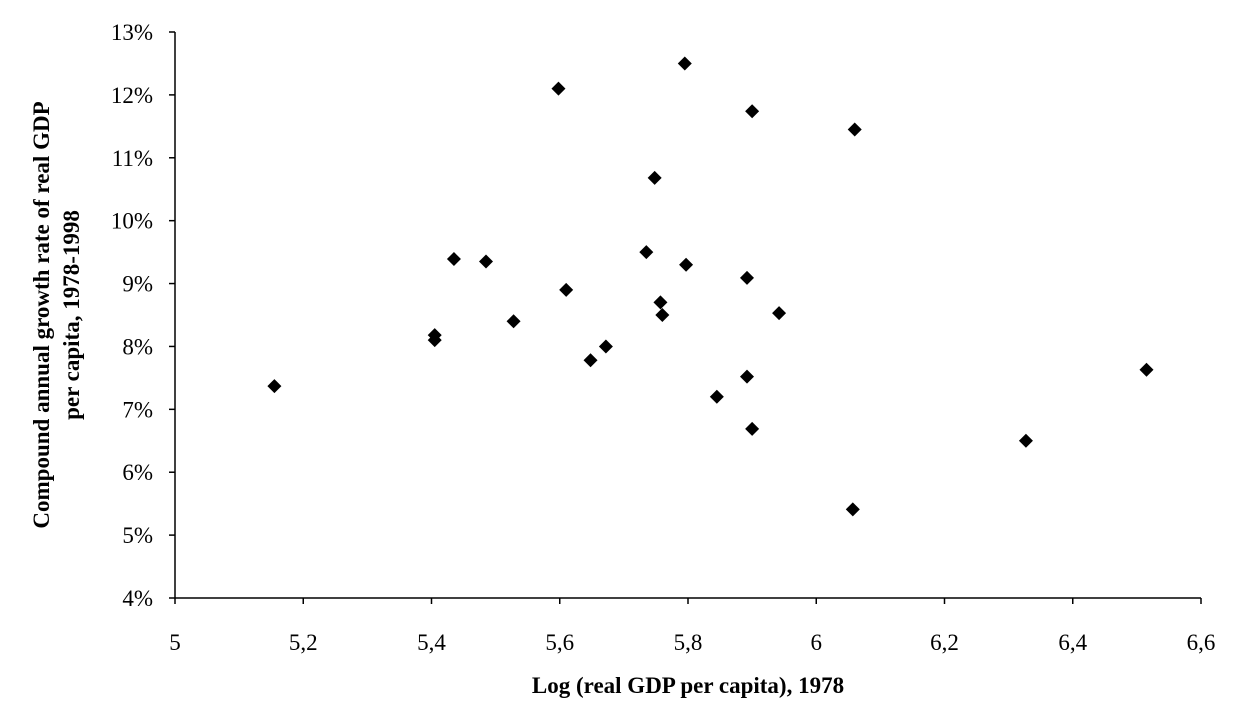 This screenshot has height=702, width=1236. What do you see at coordinates (137, 284) in the screenshot?
I see `y-tick-label: 9%` at bounding box center [137, 284].